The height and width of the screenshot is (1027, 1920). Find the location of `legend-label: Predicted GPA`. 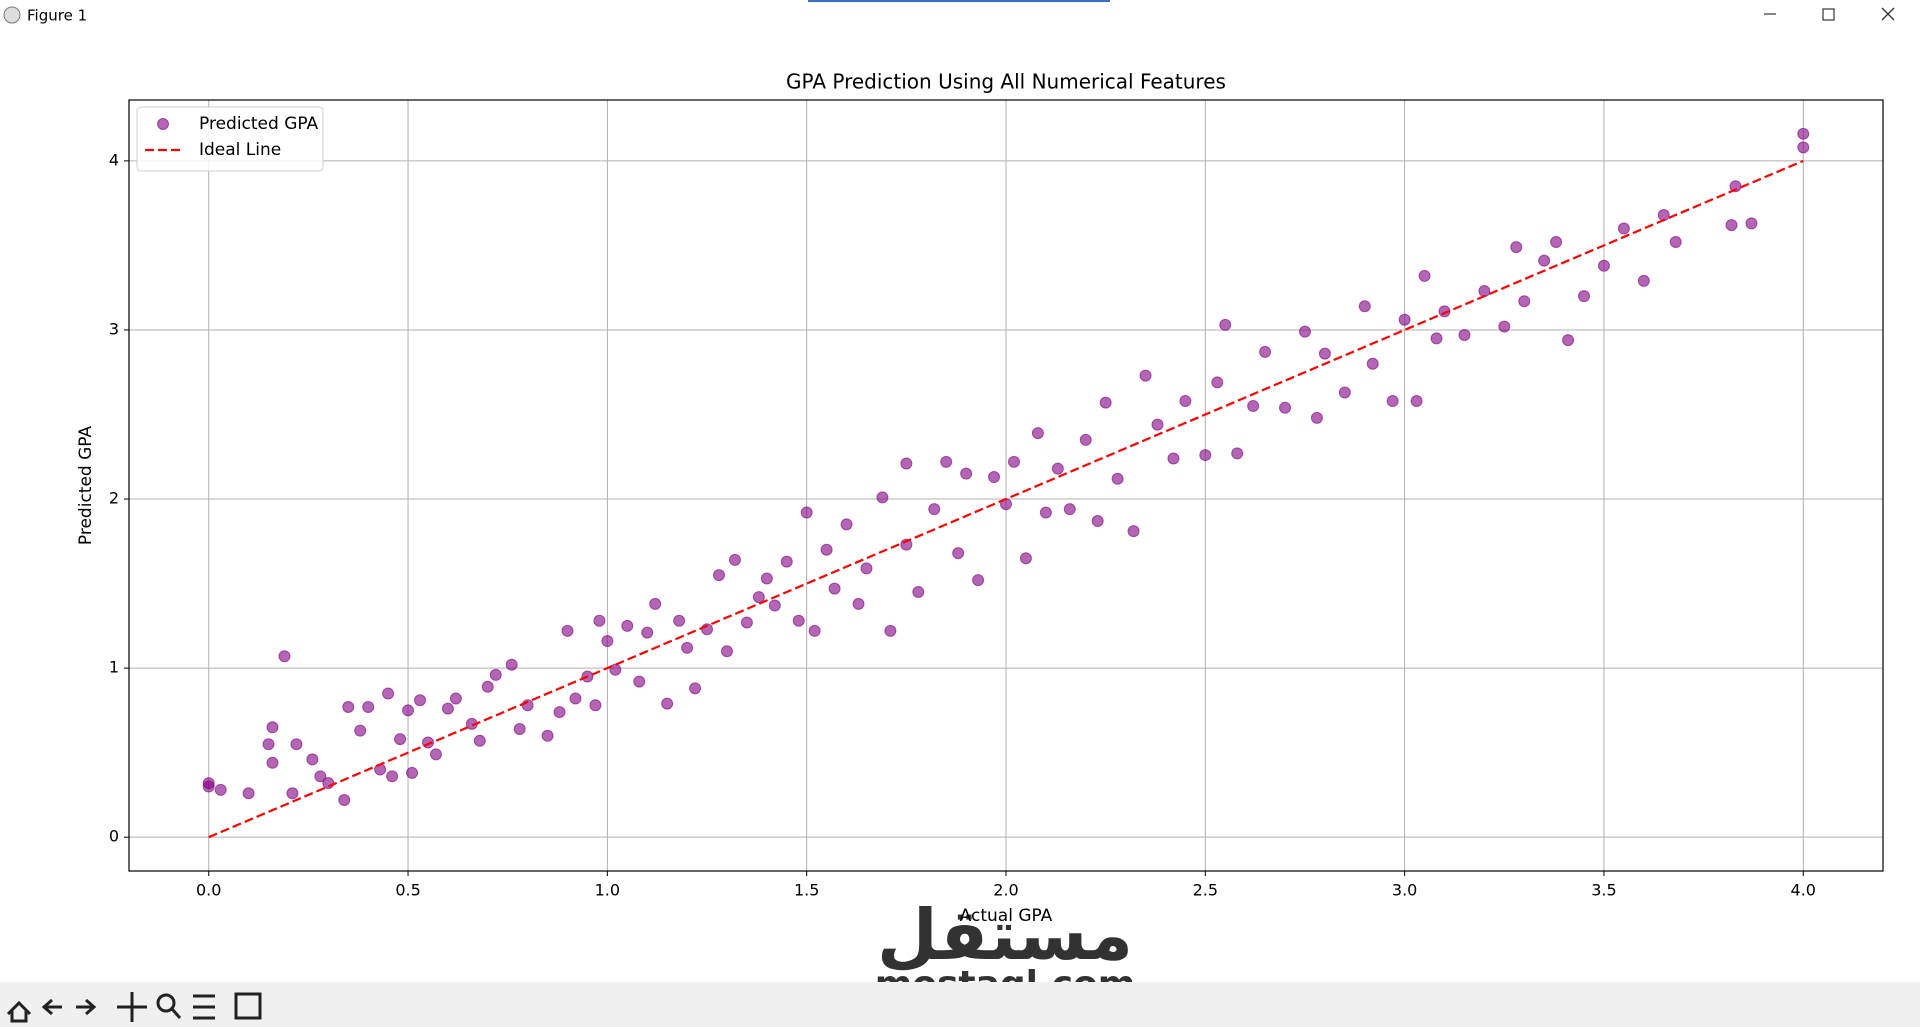

legend-label: Predicted GPA is located at coordinates (259, 124).